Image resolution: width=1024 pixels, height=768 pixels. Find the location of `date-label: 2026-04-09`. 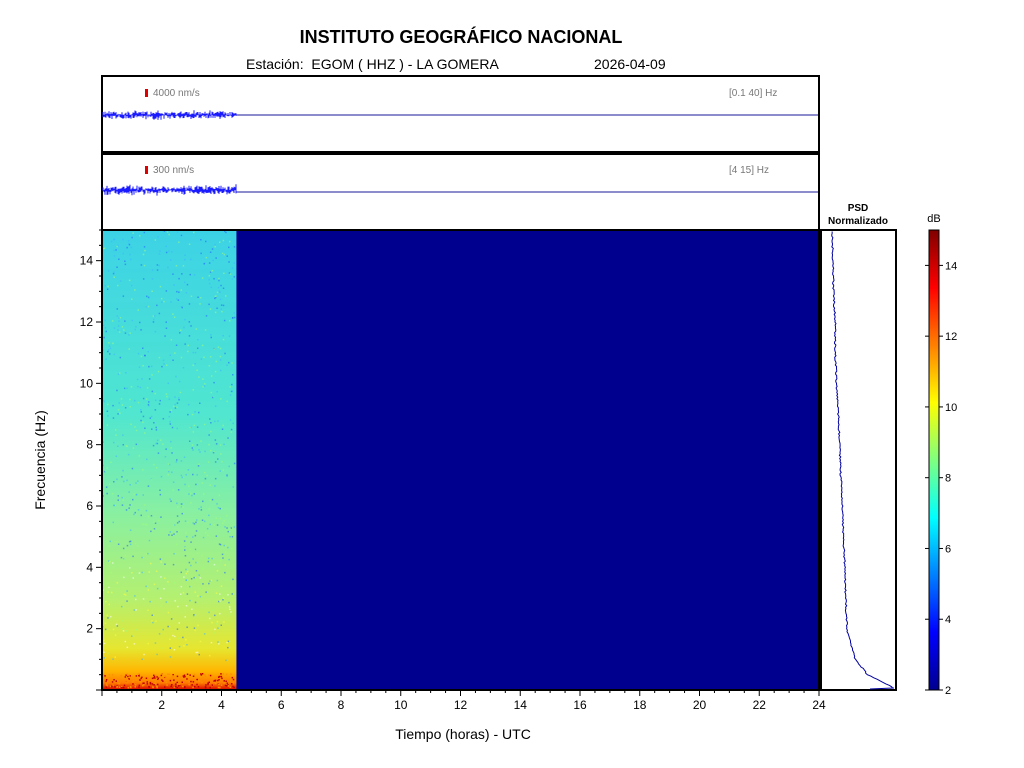

date-label: 2026-04-09 is located at coordinates (630, 64).